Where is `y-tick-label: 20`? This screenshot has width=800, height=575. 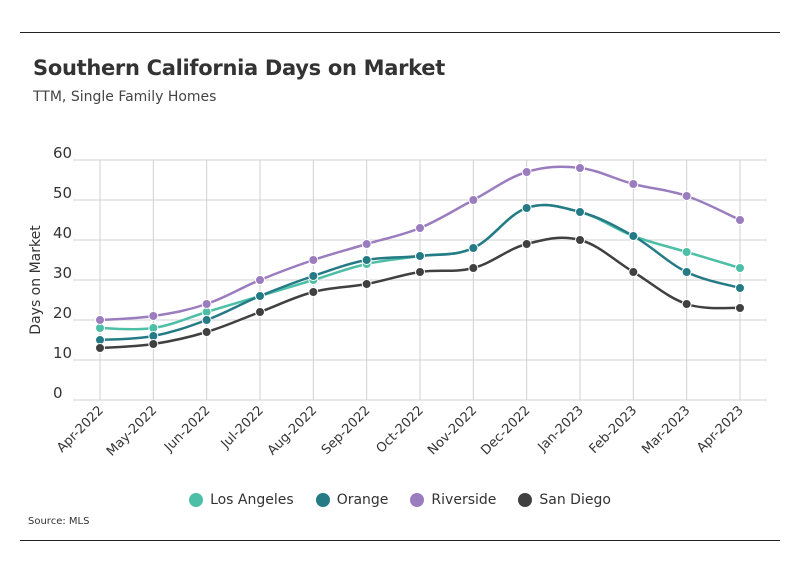 y-tick-label: 20 is located at coordinates (62, 313).